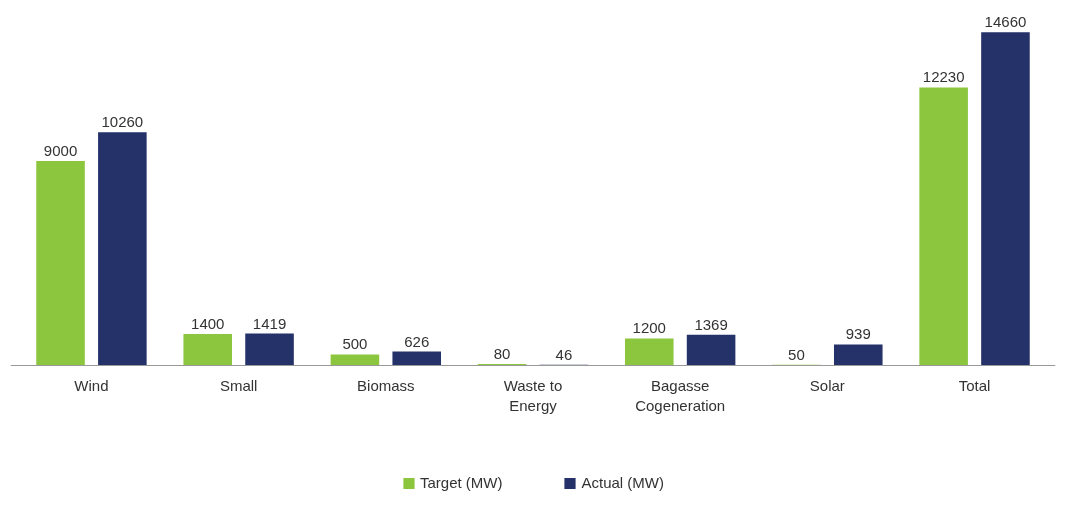  What do you see at coordinates (649, 328) in the screenshot?
I see `data-label: 1200` at bounding box center [649, 328].